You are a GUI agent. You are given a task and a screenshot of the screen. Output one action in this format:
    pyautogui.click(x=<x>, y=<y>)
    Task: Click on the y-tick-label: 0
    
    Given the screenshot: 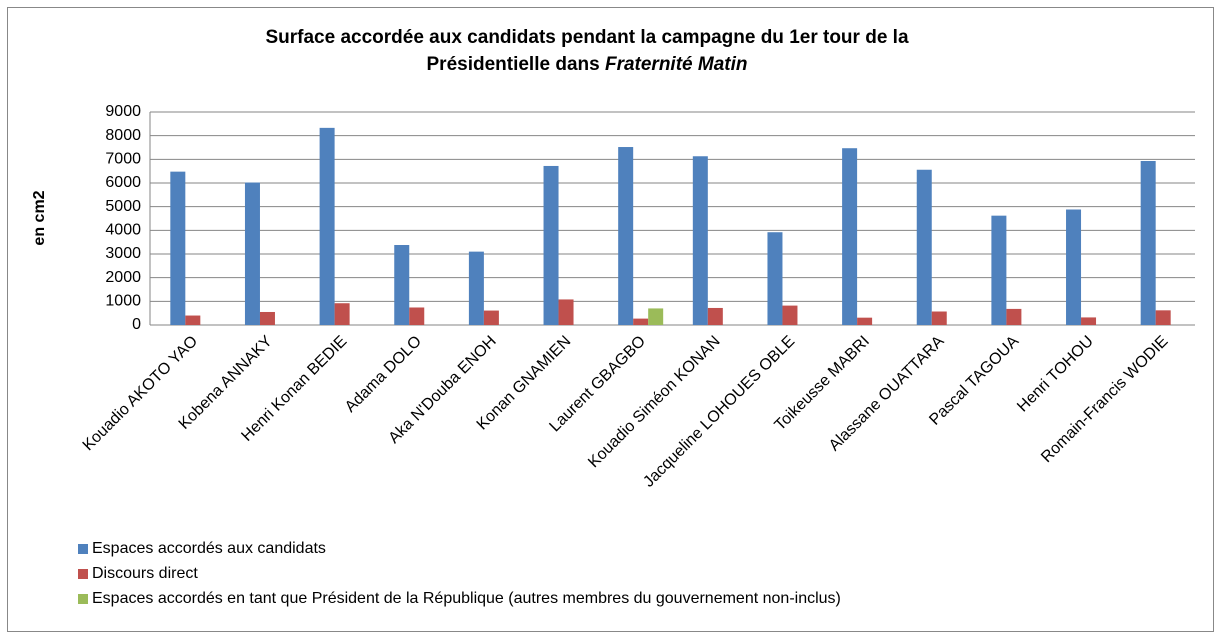 What is the action you would take?
    pyautogui.click(x=136, y=324)
    